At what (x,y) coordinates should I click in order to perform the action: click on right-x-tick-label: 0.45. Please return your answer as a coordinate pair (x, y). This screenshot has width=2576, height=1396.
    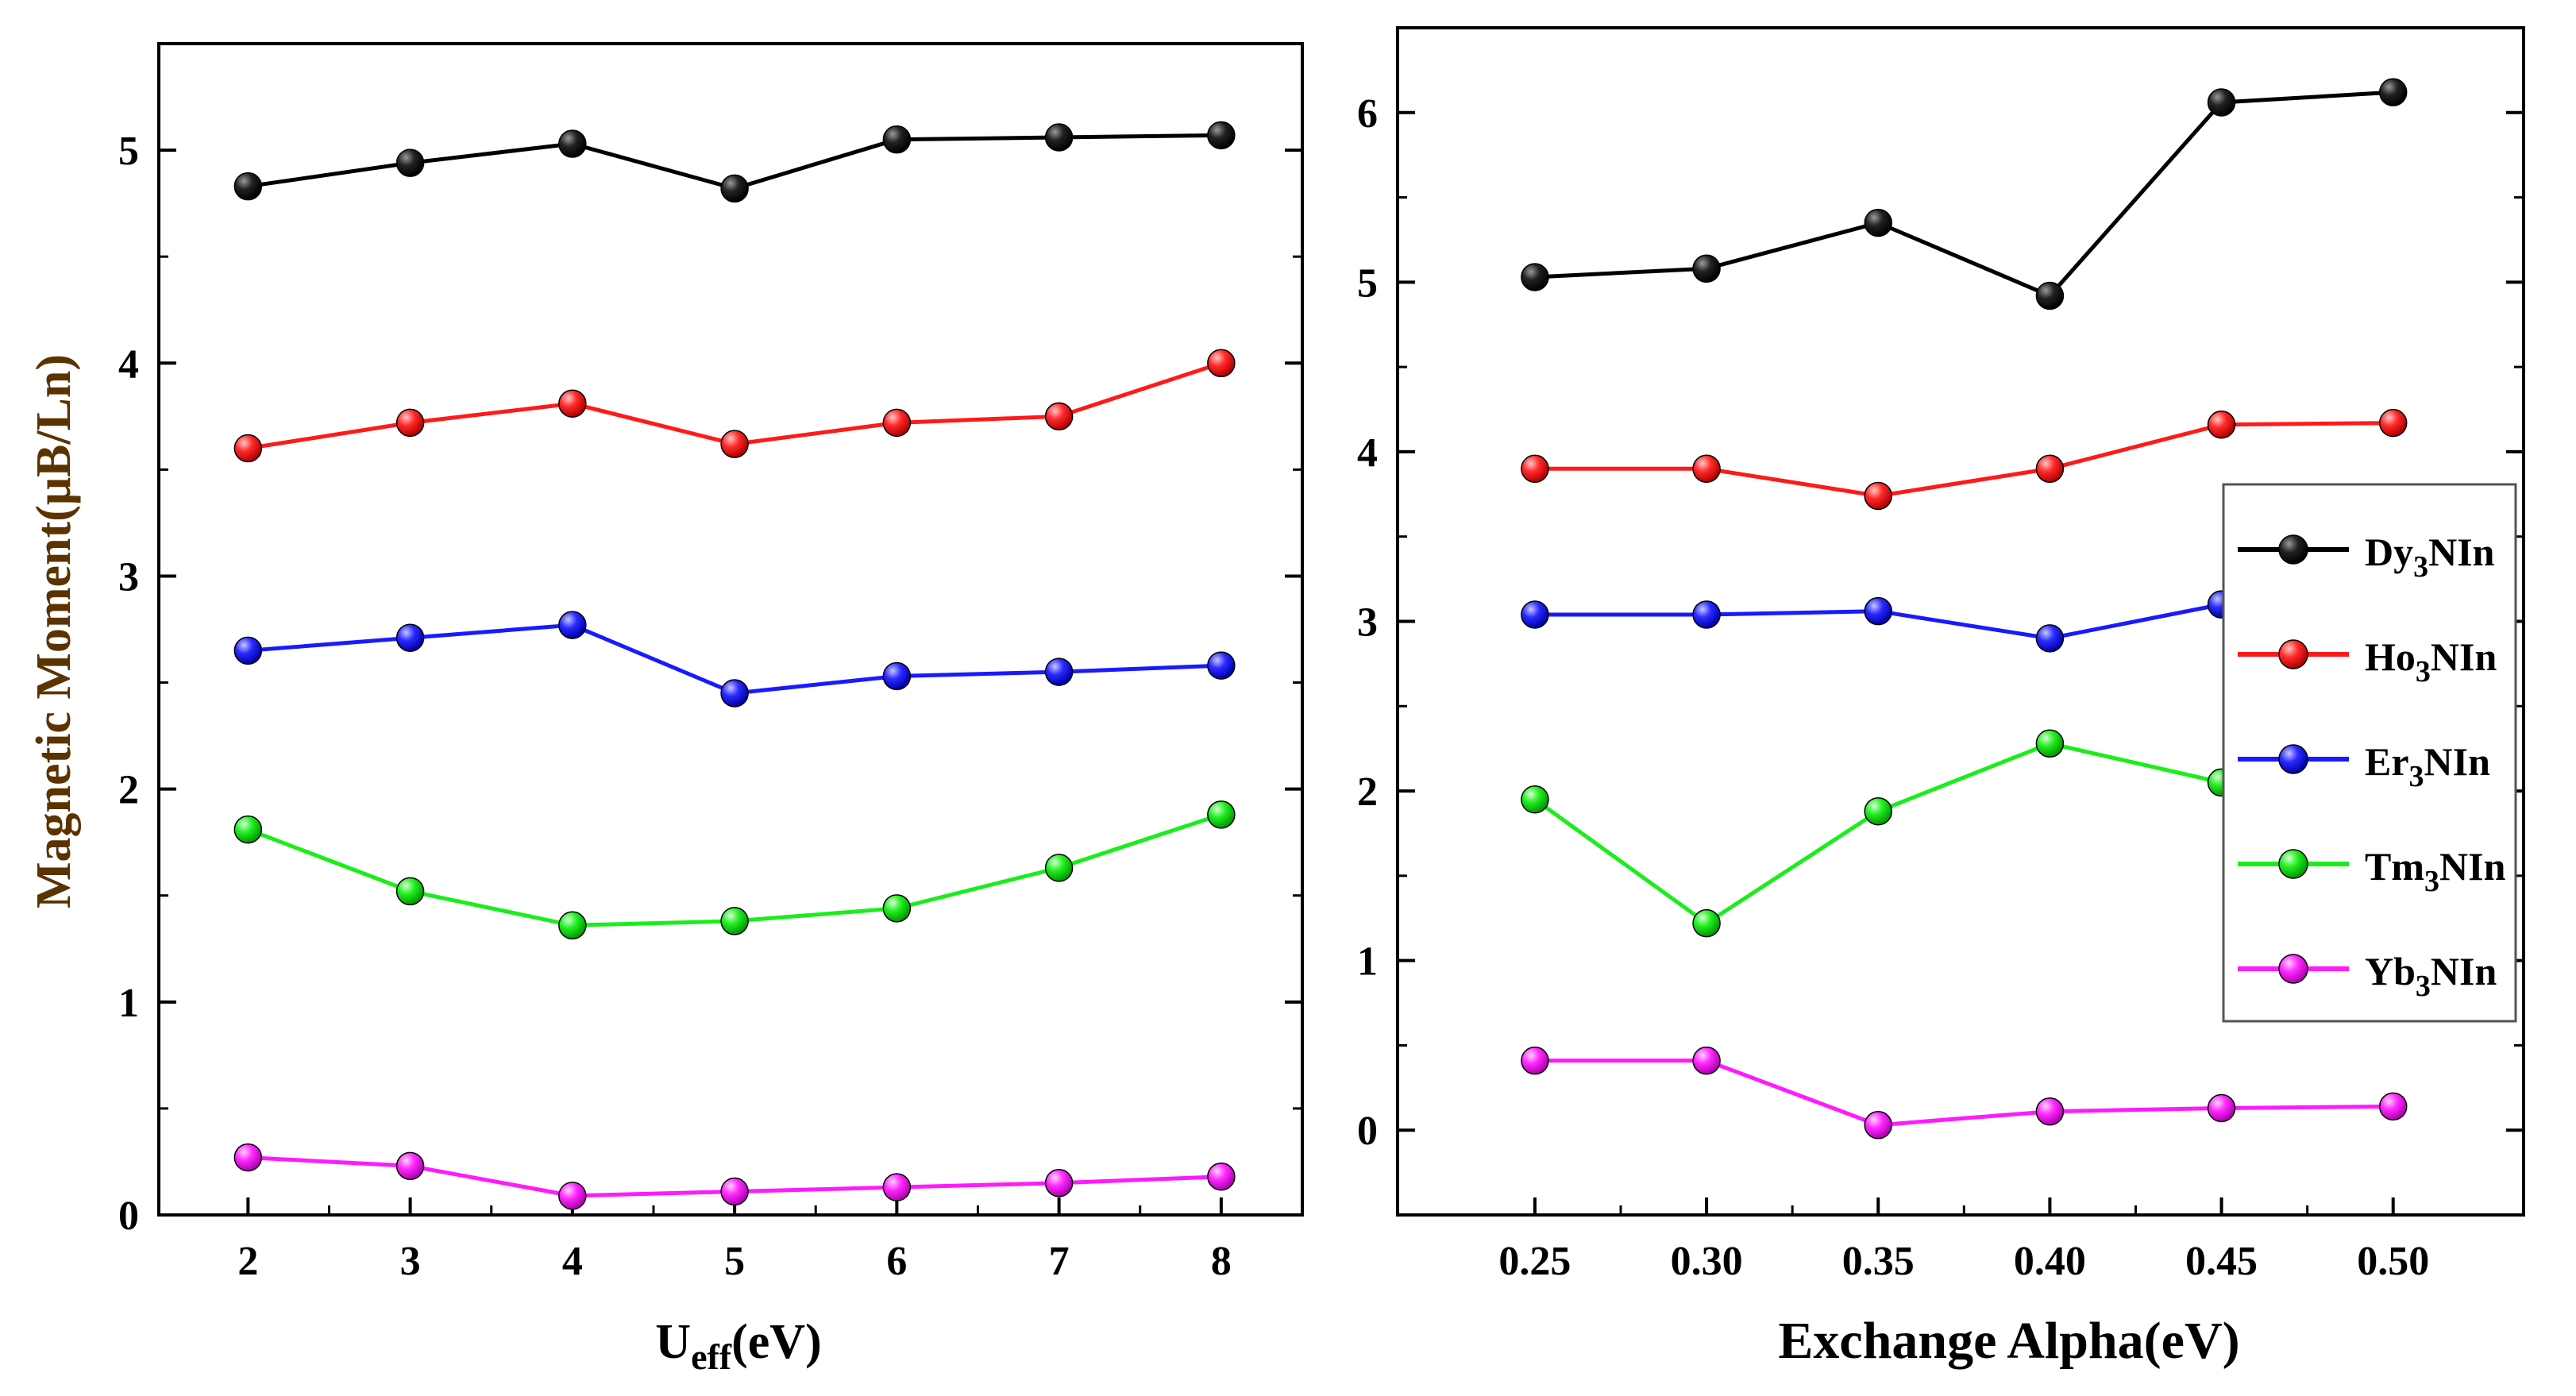
    Looking at the image, I should click on (2221, 1261).